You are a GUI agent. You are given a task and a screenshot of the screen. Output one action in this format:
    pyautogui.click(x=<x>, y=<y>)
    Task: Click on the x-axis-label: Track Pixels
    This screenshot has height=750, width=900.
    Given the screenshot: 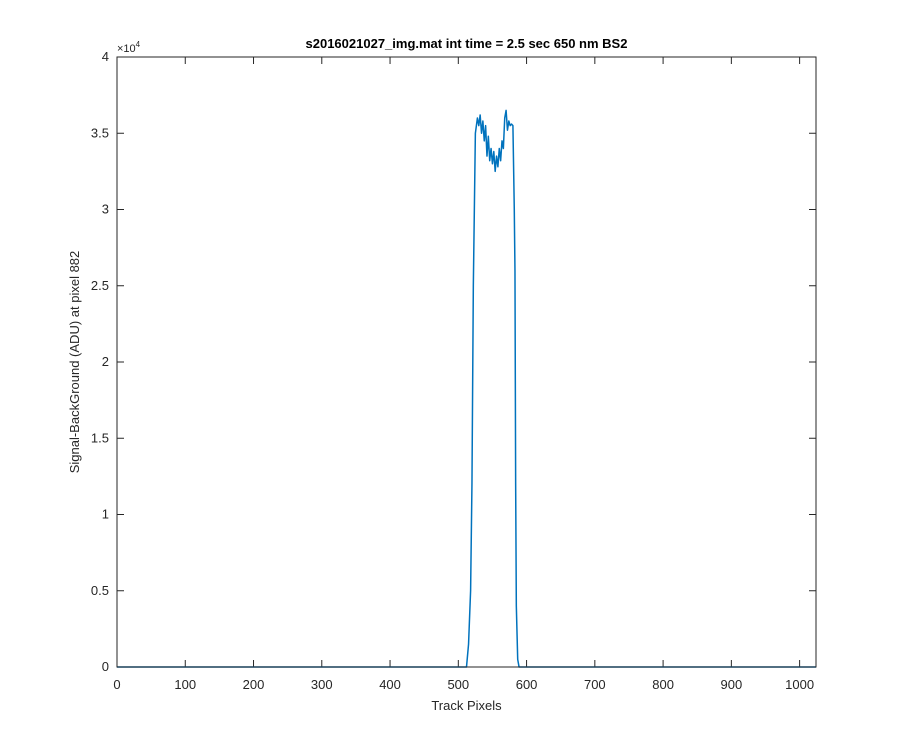 What is the action you would take?
    pyautogui.click(x=466, y=705)
    